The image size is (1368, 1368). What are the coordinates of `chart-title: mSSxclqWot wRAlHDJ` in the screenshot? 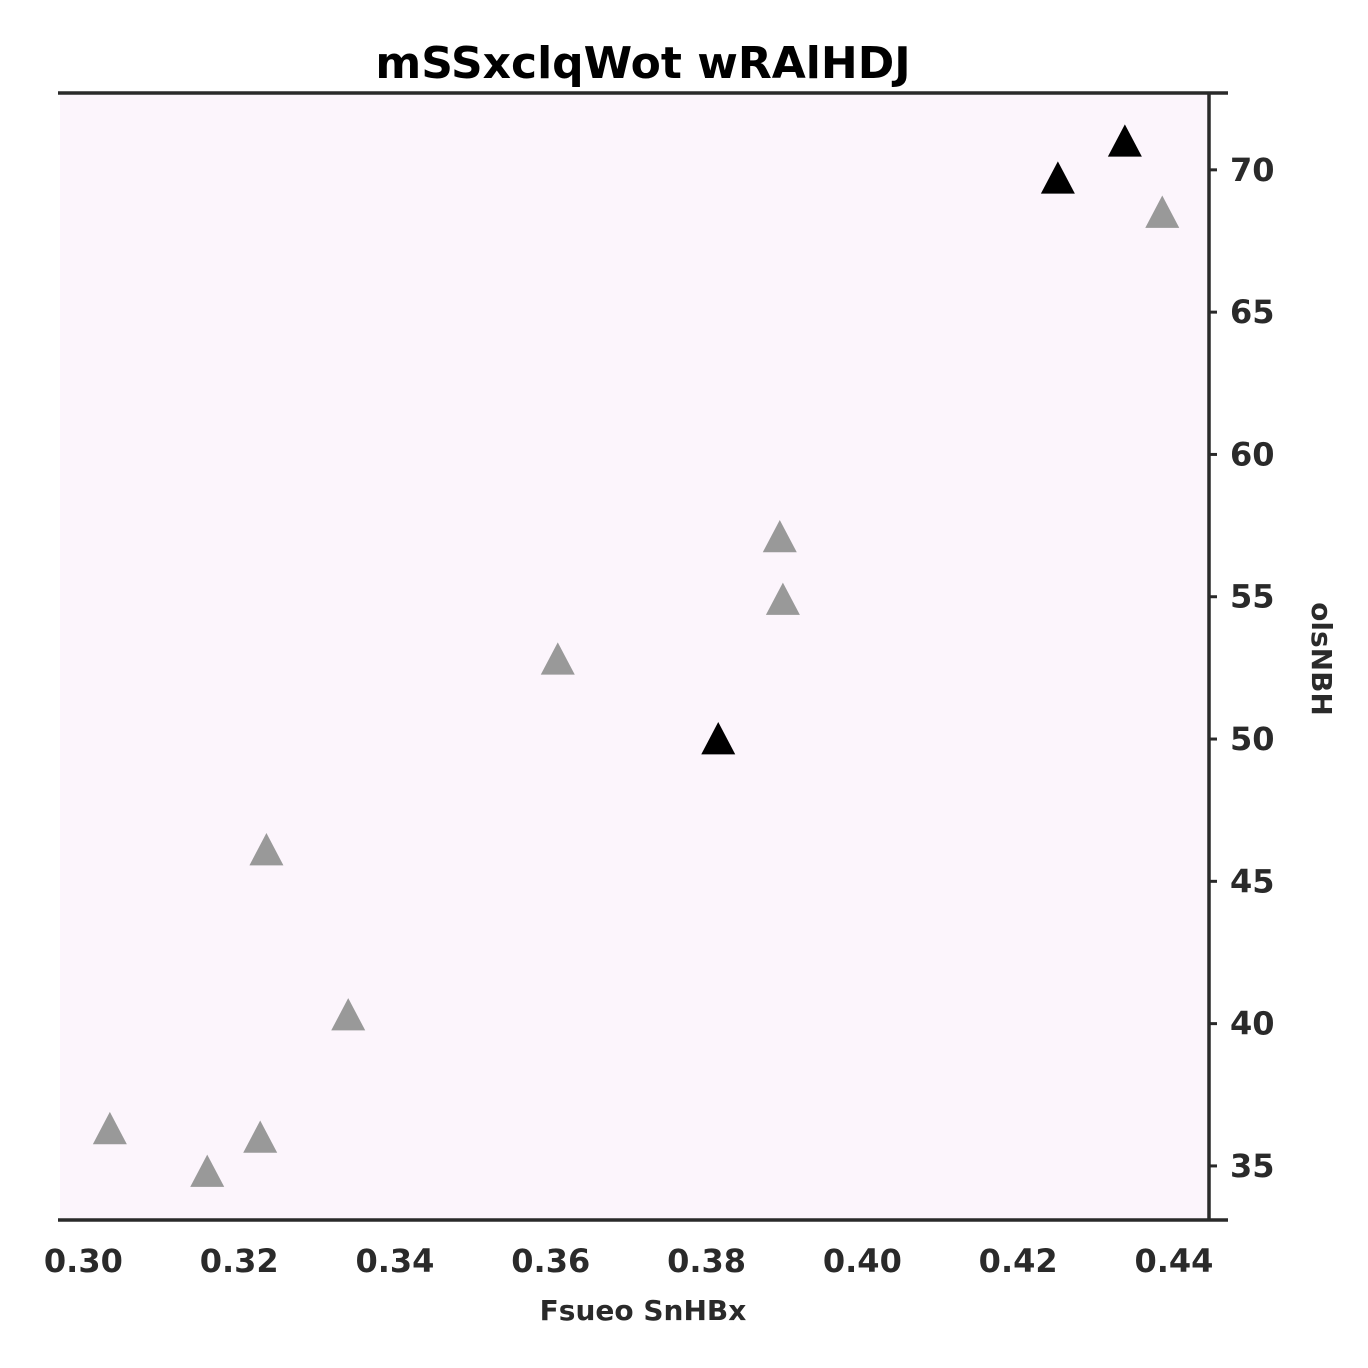 It's located at (642, 63).